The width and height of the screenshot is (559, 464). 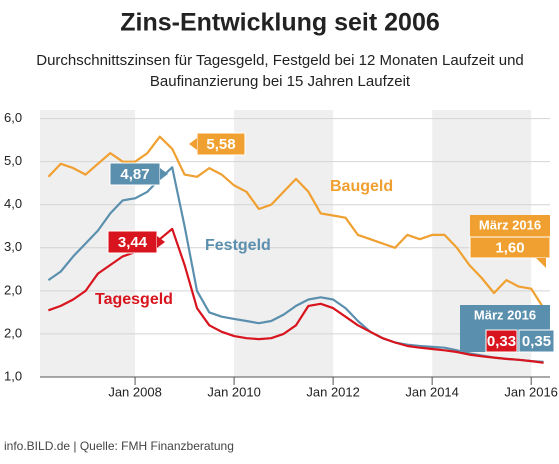 What do you see at coordinates (13, 160) in the screenshot?
I see `y-tick-label: 5,0` at bounding box center [13, 160].